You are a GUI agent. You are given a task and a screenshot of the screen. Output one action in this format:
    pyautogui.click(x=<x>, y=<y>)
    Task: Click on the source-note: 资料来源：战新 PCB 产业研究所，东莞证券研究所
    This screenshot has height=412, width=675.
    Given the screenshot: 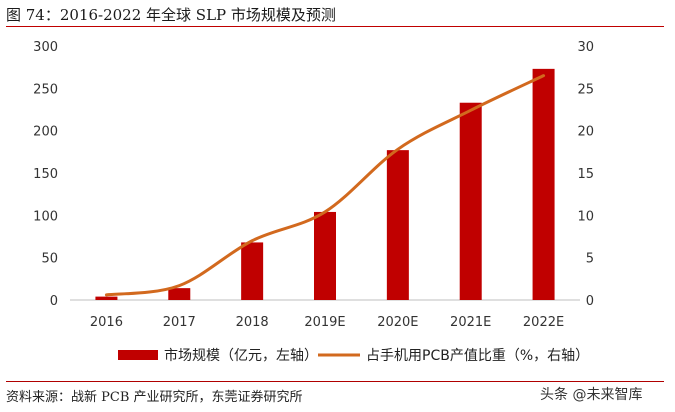 What is the action you would take?
    pyautogui.click(x=154, y=397)
    